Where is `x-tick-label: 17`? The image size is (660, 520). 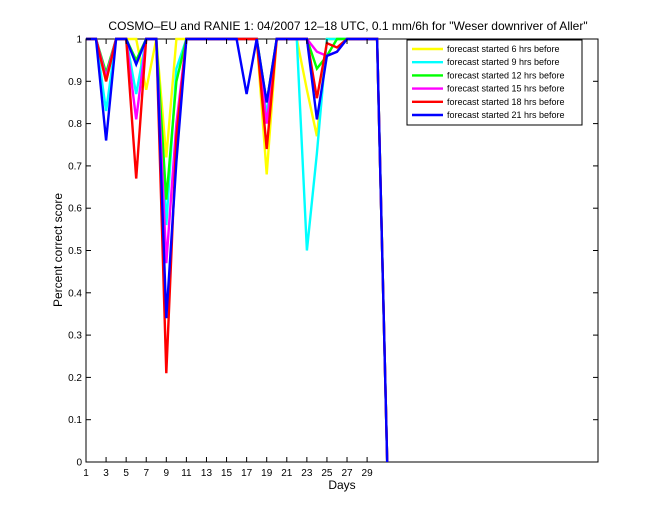
x-tick-label: 17 is located at coordinates (247, 473).